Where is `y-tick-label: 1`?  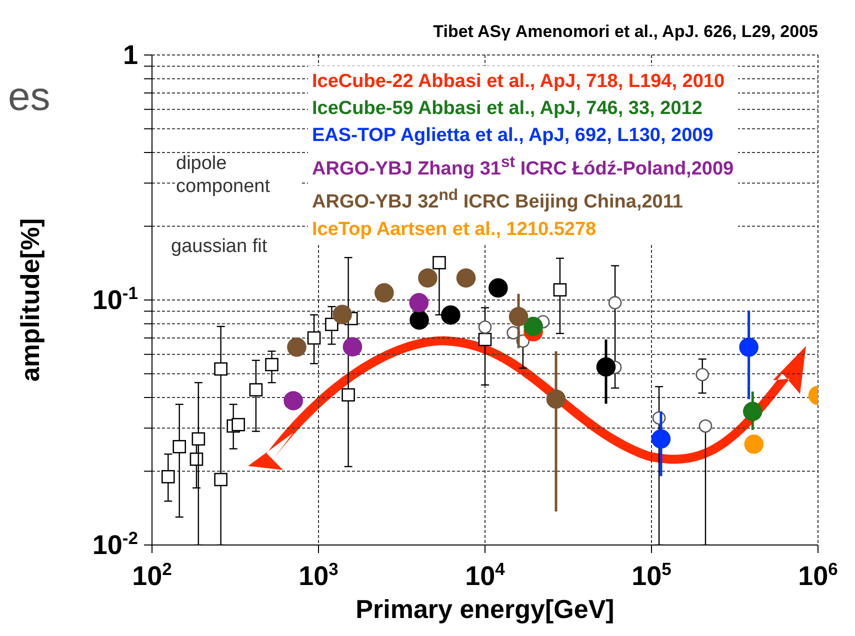
y-tick-label: 1 is located at coordinates (130, 55).